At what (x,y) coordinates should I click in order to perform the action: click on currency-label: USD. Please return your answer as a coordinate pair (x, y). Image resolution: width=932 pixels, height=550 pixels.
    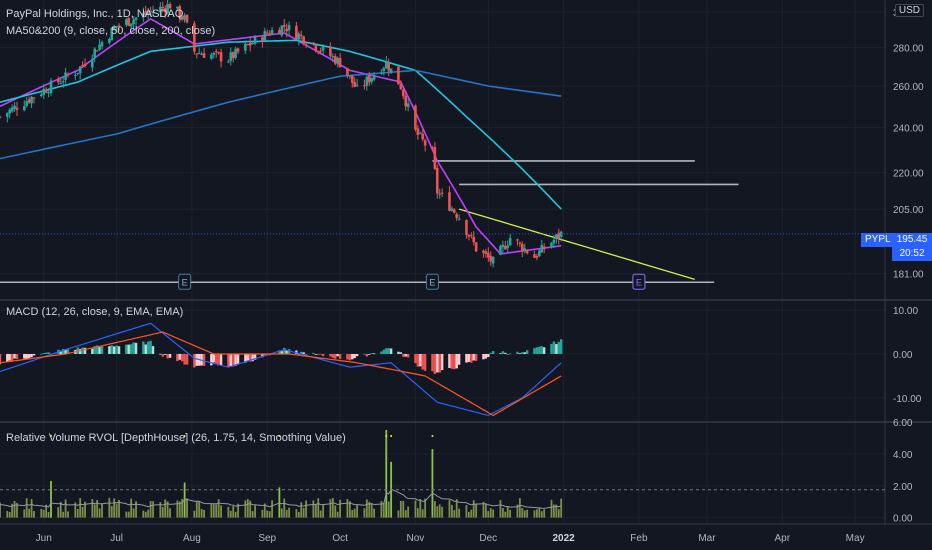
    Looking at the image, I should click on (909, 10).